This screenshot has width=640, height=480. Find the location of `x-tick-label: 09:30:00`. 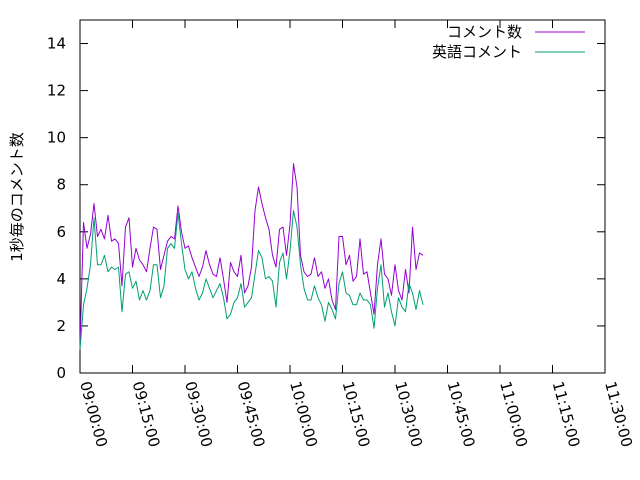

x-tick-label: 09:30:00 is located at coordinates (198, 414).